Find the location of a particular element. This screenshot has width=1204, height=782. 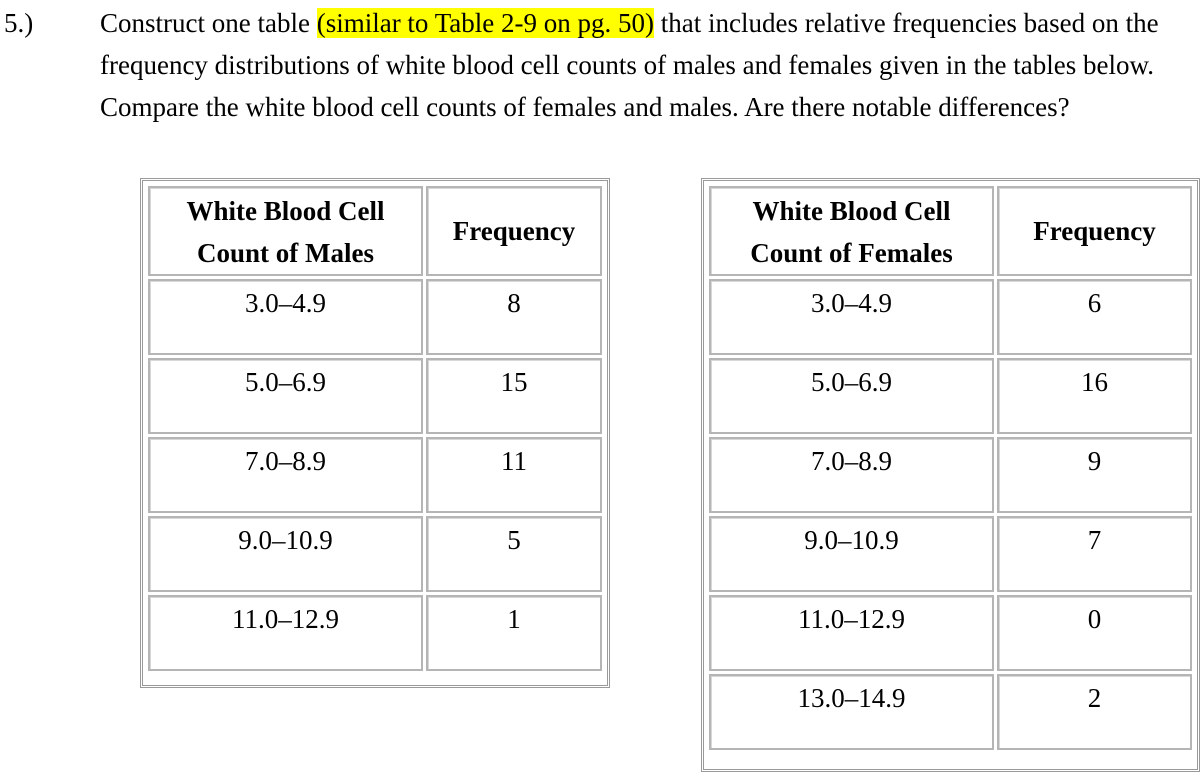

males-frequency-cell: 11 is located at coordinates (514, 475).